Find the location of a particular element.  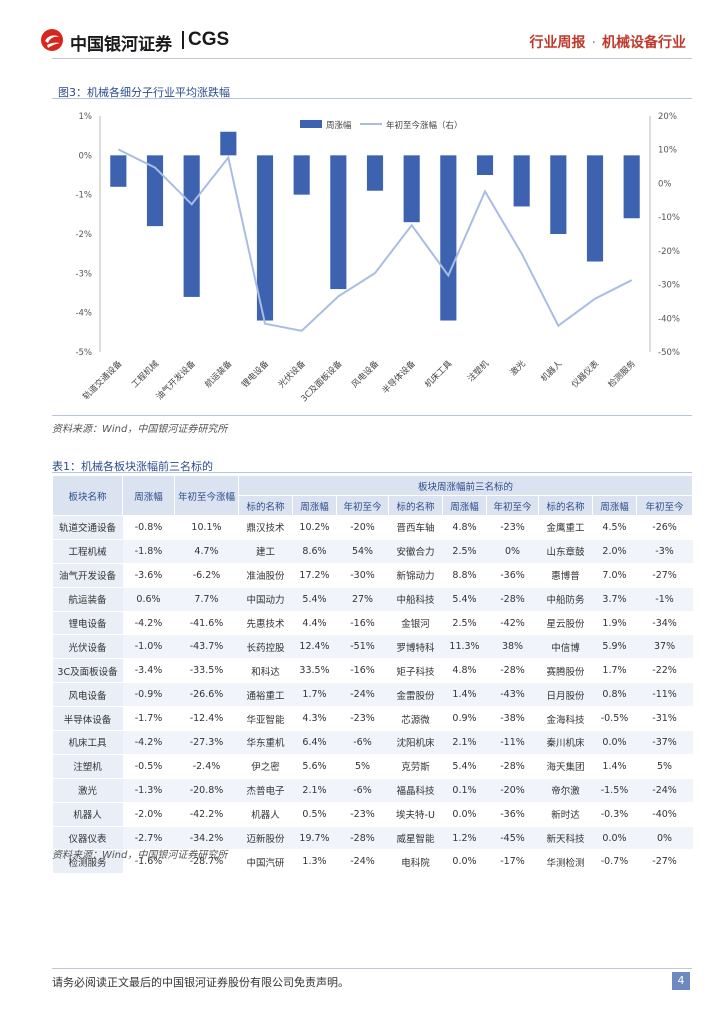

left-axis-tick-label: -3% is located at coordinates (83, 274).